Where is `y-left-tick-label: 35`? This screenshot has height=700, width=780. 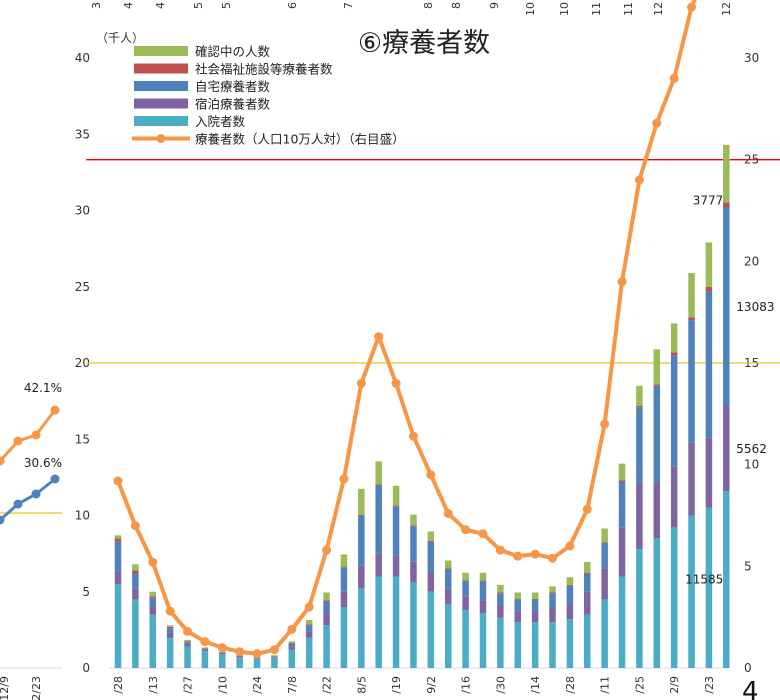
y-left-tick-label: 35 is located at coordinates (82, 134).